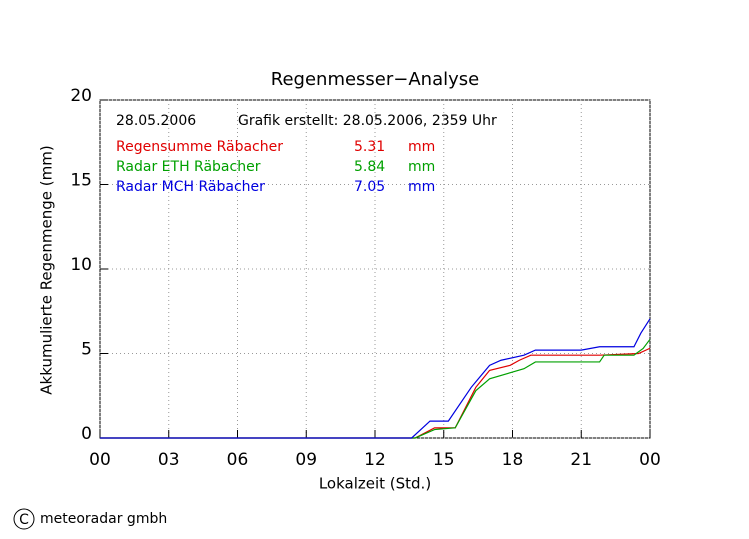 This screenshot has height=539, width=749. Describe the element at coordinates (81, 181) in the screenshot. I see `y-tick-label: 15` at that location.